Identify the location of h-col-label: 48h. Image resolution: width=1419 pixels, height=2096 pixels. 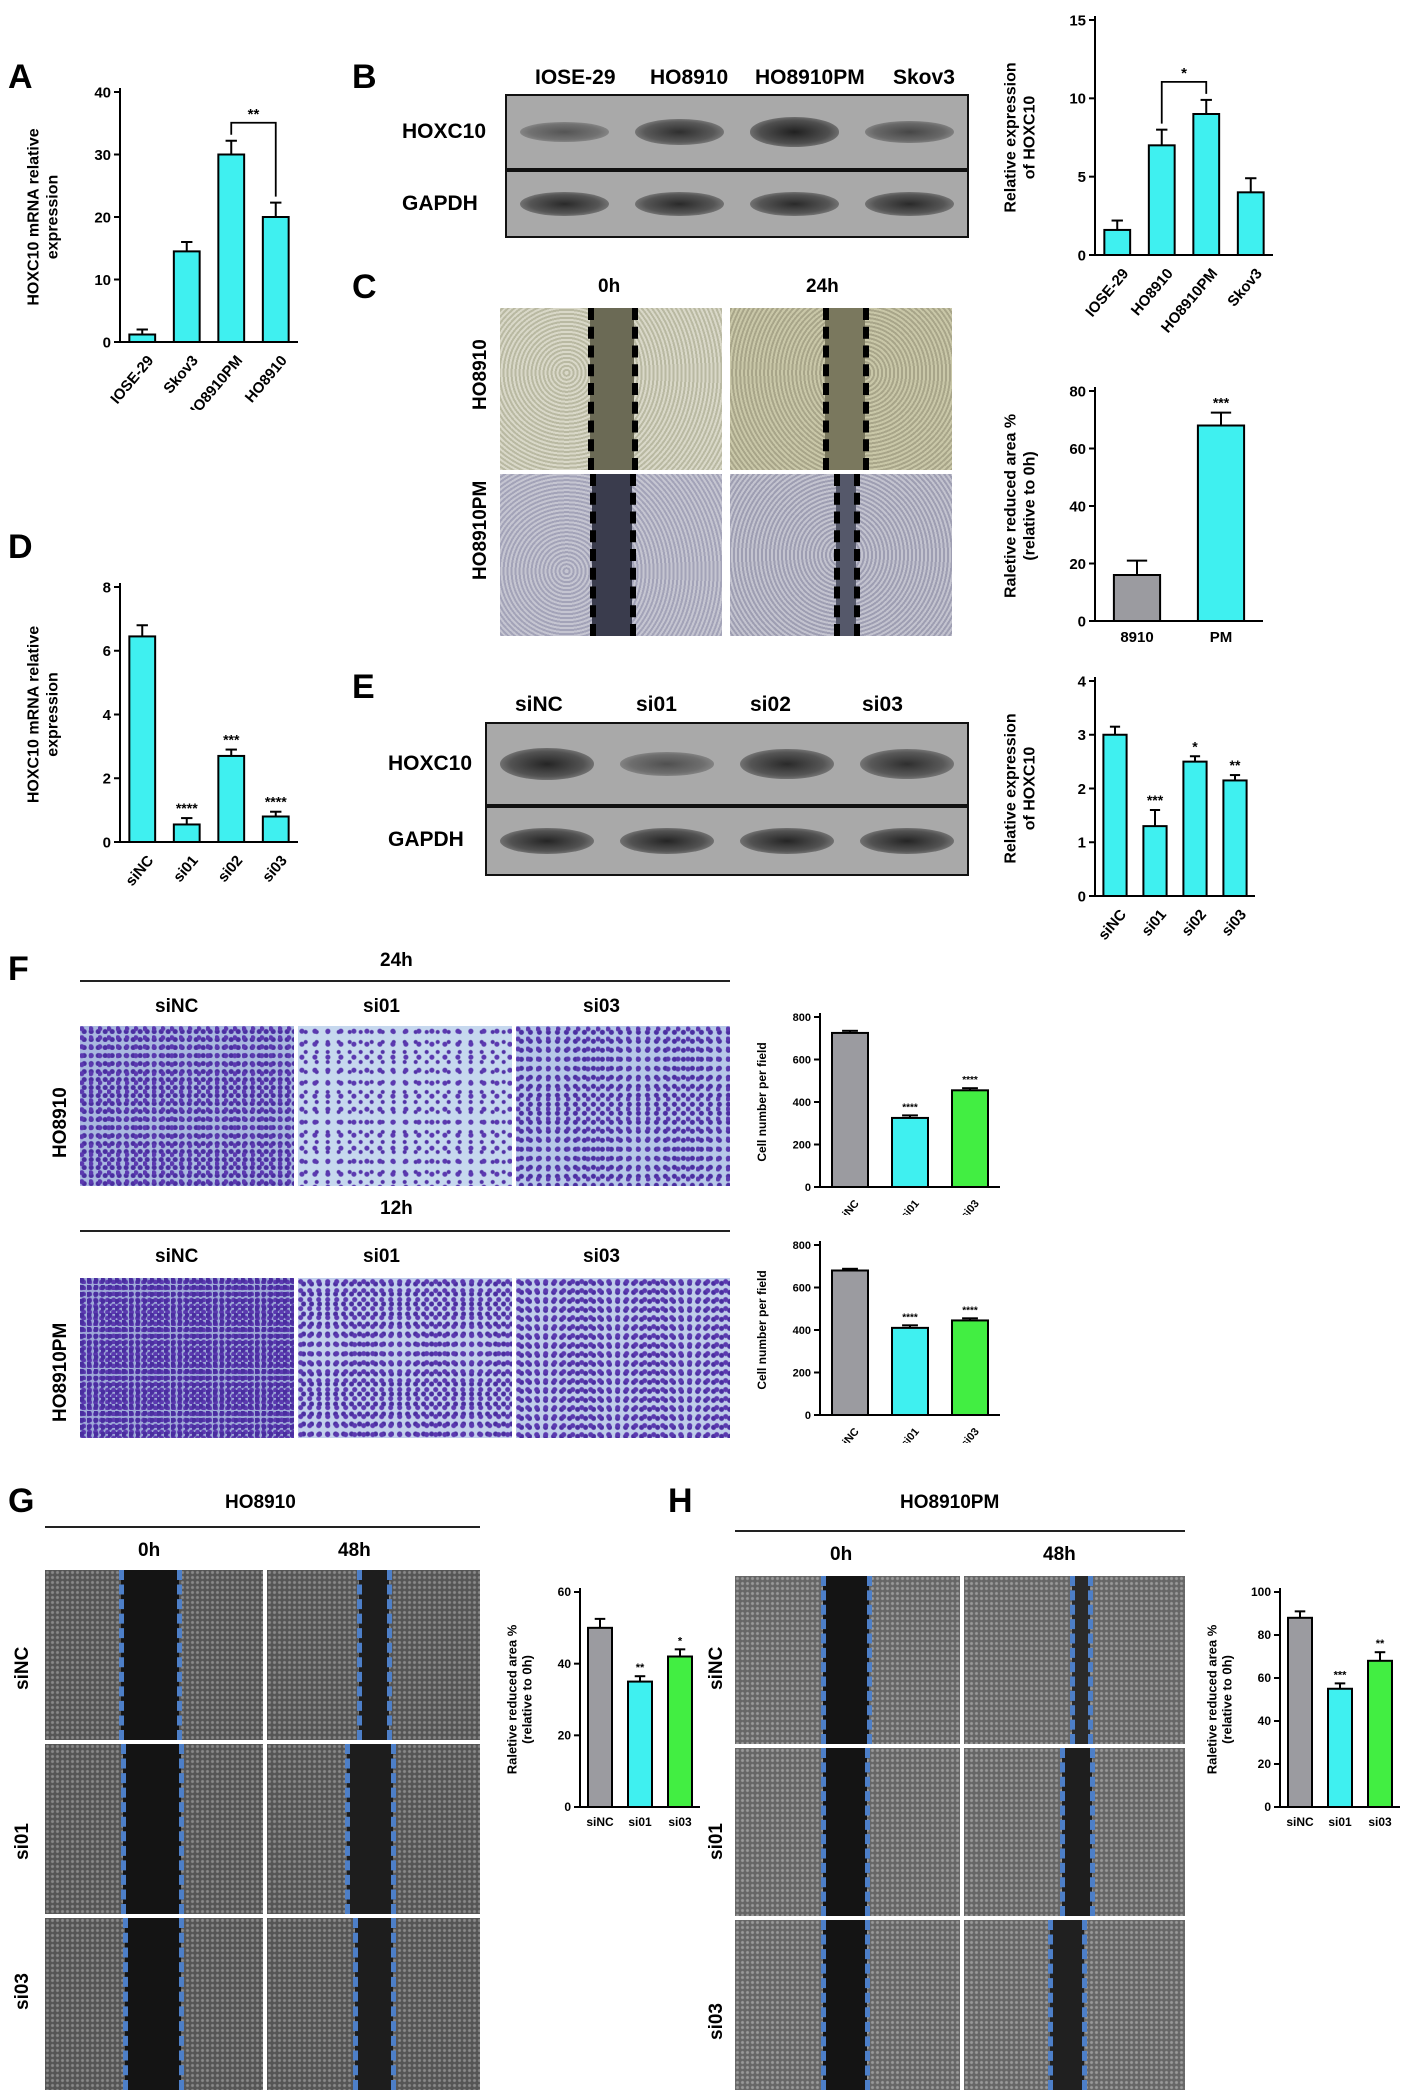
(1059, 1554).